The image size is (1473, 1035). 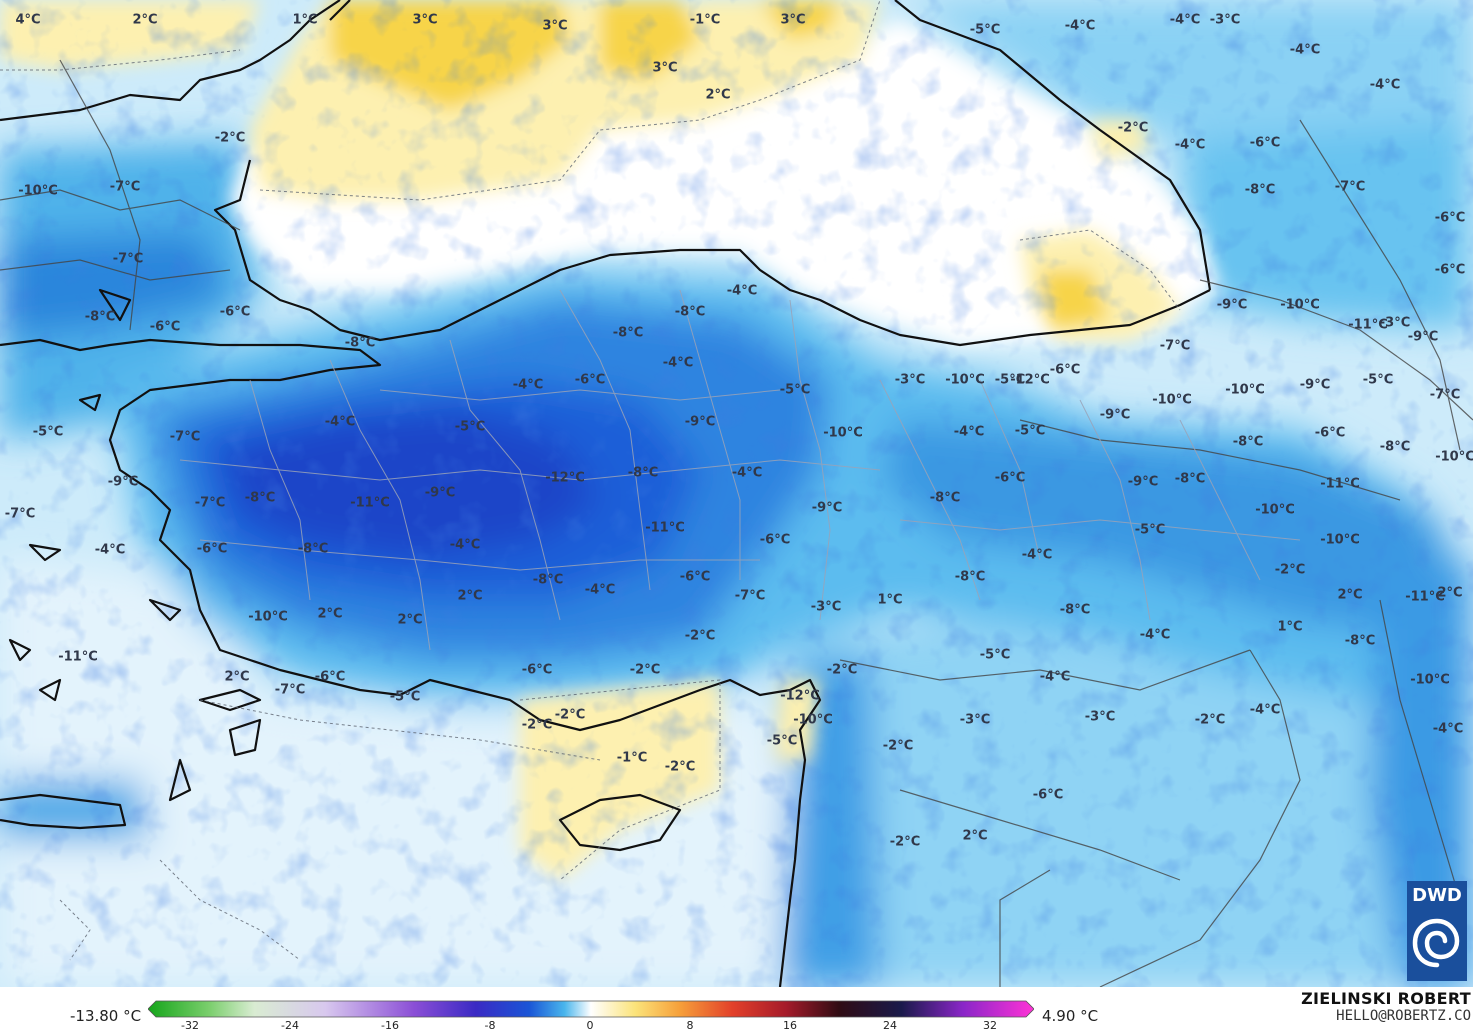 What do you see at coordinates (190, 1025) in the screenshot?
I see `legend-tick: -32` at bounding box center [190, 1025].